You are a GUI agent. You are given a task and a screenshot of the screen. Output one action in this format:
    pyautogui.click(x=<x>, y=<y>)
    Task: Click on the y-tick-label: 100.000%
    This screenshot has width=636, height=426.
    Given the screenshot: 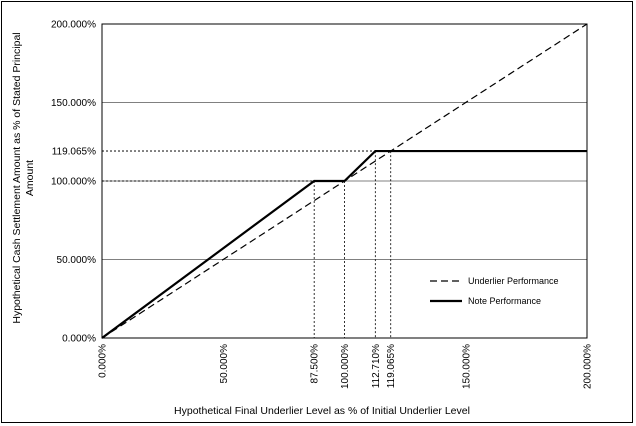 What is the action you would take?
    pyautogui.click(x=73, y=182)
    